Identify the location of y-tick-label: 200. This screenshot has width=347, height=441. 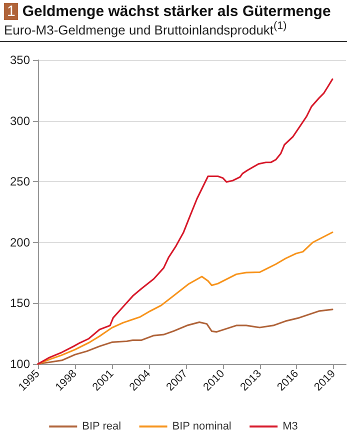
(20, 242).